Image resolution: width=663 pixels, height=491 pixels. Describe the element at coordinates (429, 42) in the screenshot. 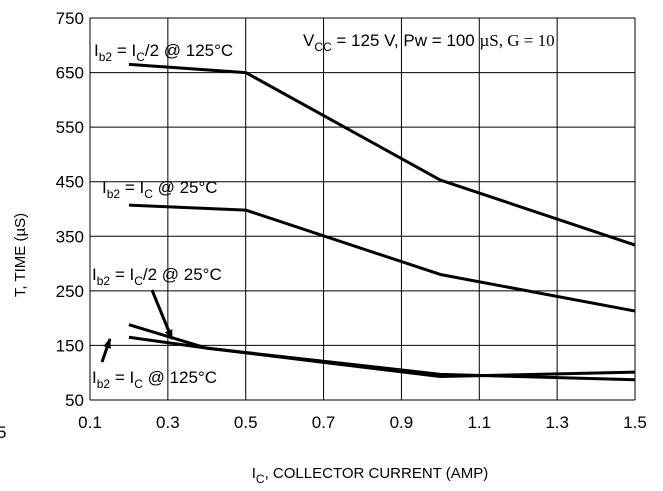

I see `conditions-label: VCC = 125 V, Pw = 100 µS, G = 10` at that location.